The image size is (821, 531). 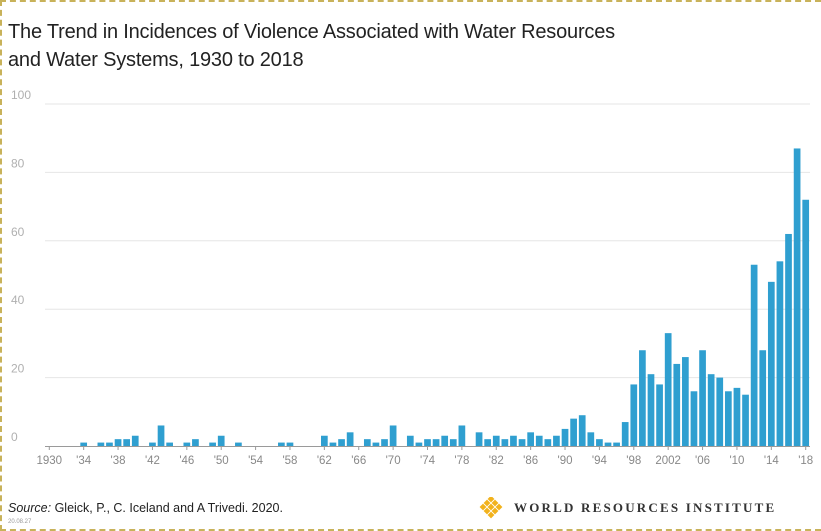 What do you see at coordinates (428, 461) in the screenshot?
I see `x-tick-label-1974: '74` at bounding box center [428, 461].